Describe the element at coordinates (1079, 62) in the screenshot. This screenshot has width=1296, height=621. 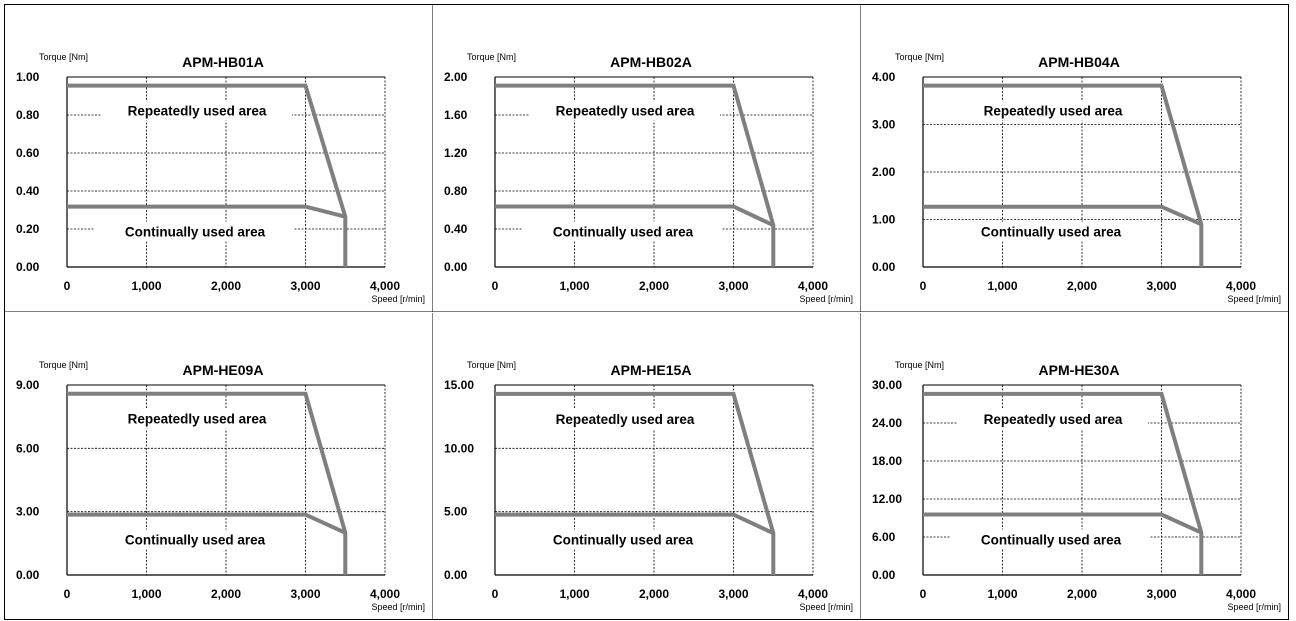
I see `chart-title: APM-HB04A` at that location.